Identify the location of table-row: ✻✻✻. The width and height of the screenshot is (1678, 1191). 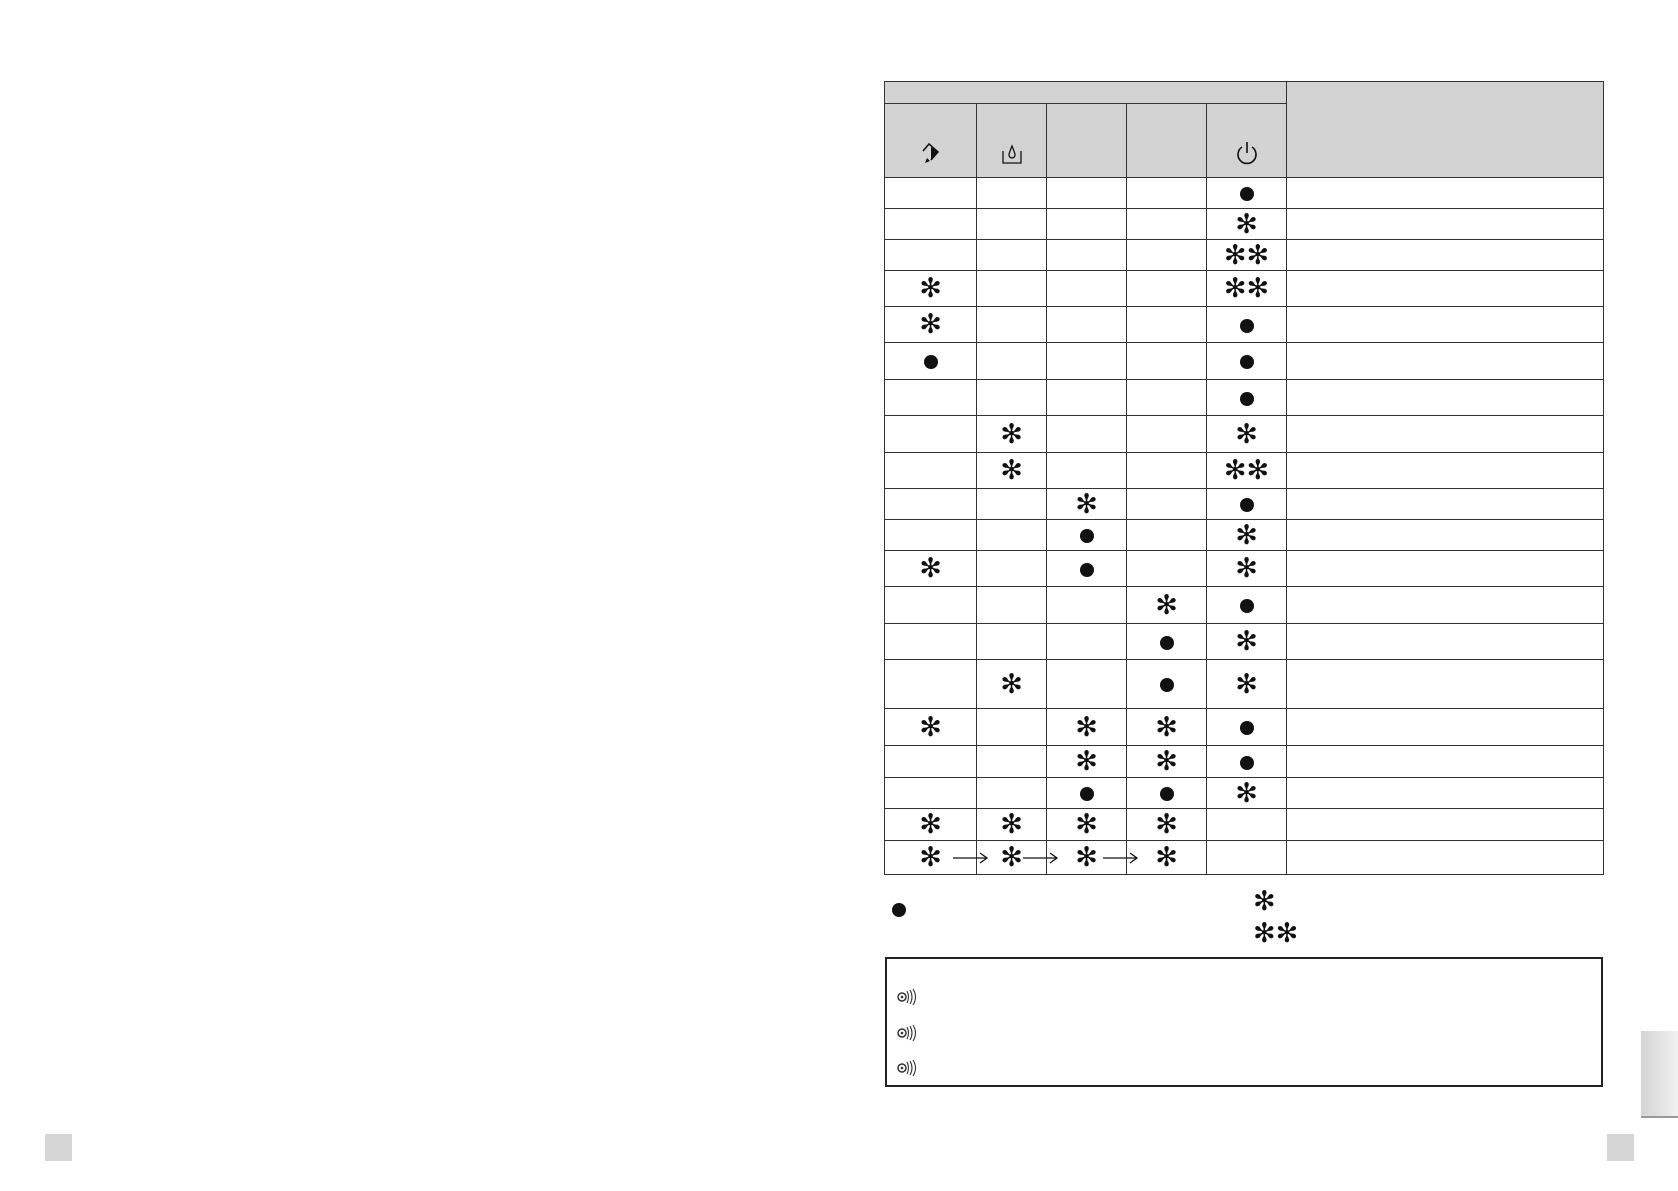
(1244, 470).